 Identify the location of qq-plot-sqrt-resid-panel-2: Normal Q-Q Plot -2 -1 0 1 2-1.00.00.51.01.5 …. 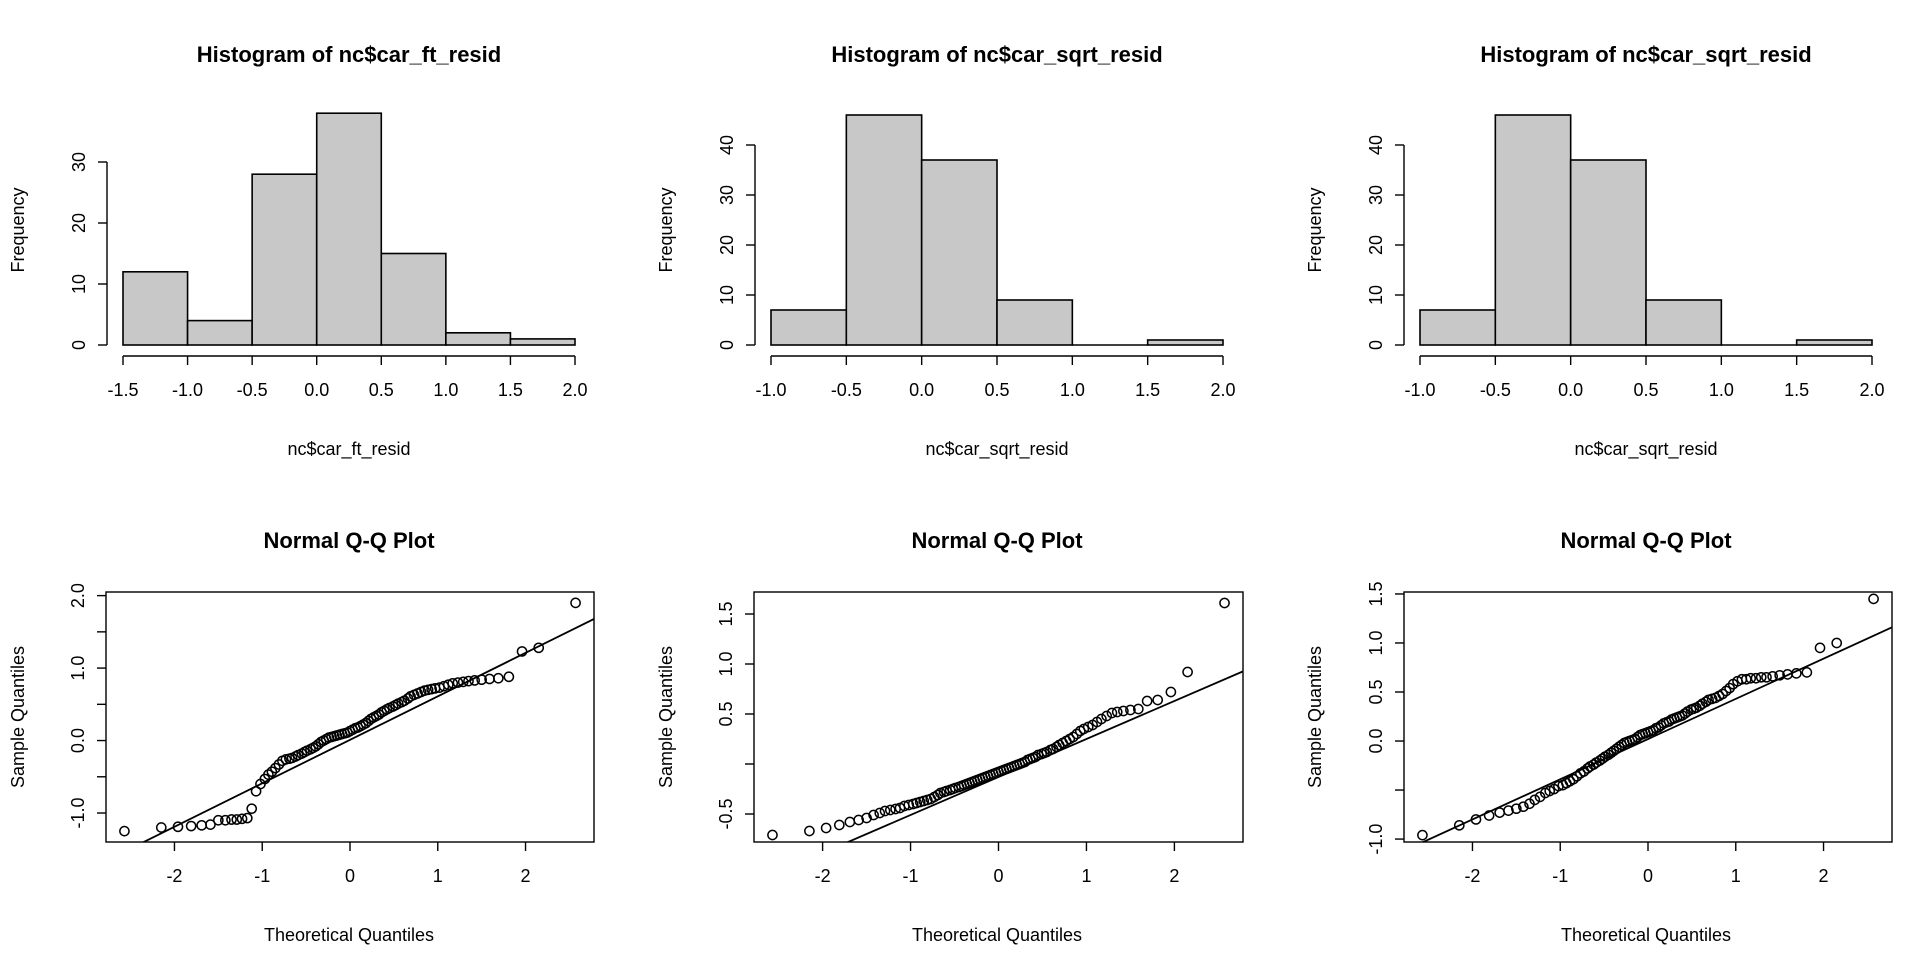
(1599, 736).